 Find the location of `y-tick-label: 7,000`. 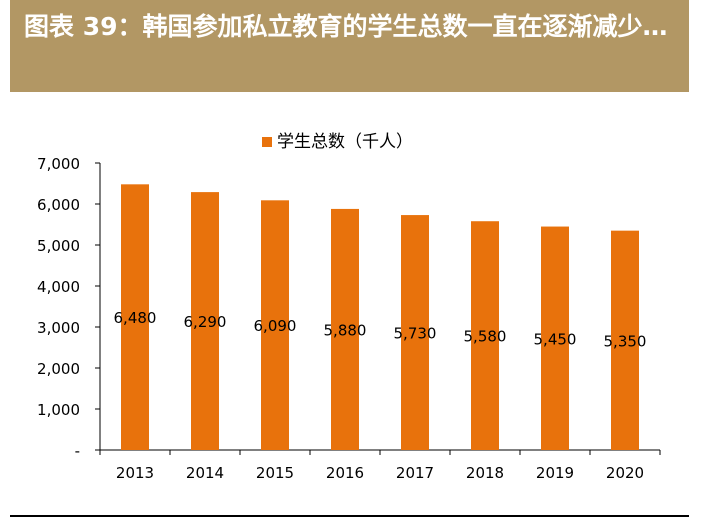

y-tick-label: 7,000 is located at coordinates (58, 164).